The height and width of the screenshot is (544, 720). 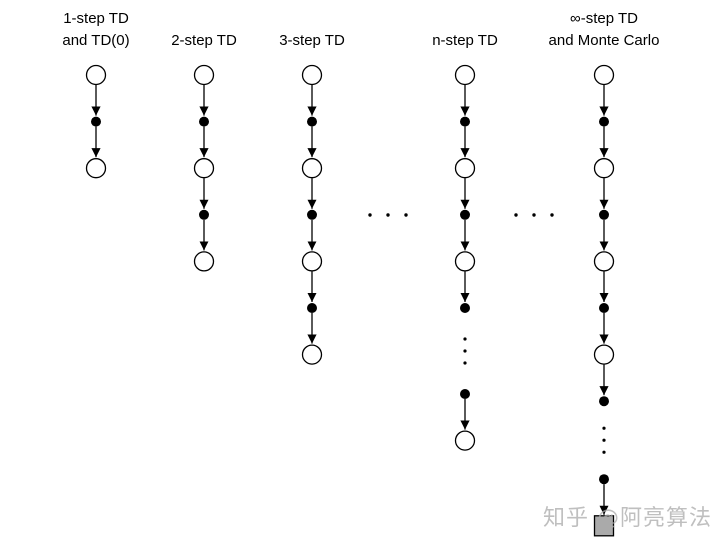 I want to click on column-label: 2-step TD, so click(x=204, y=40).